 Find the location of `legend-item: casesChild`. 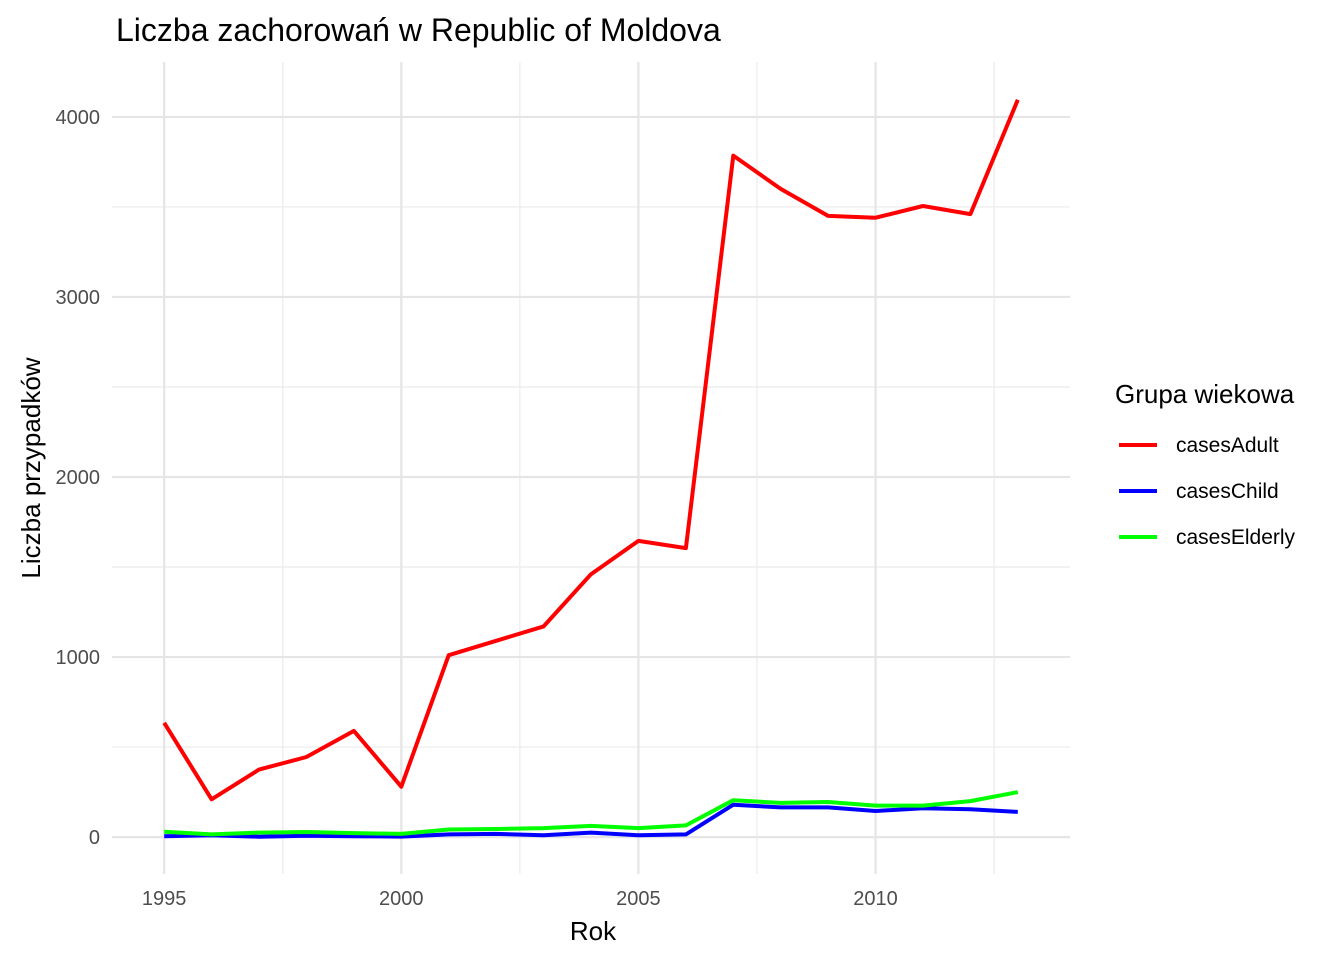

legend-item: casesChild is located at coordinates (1199, 491).